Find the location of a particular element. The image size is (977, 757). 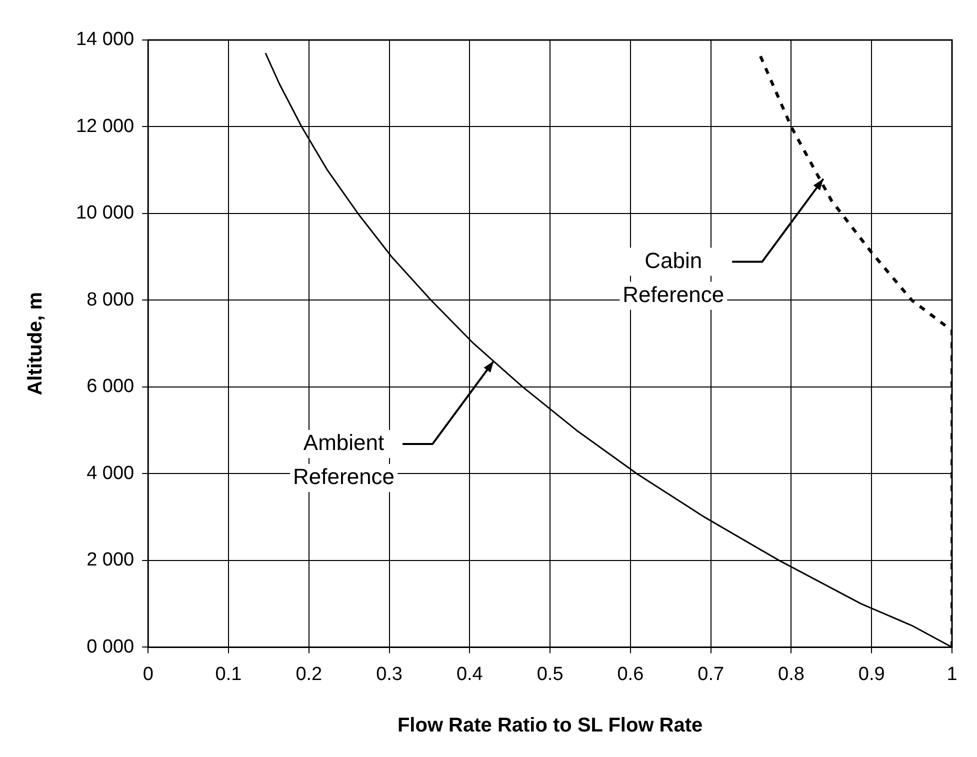

y-tick-label: 8 000 is located at coordinates (110, 299).